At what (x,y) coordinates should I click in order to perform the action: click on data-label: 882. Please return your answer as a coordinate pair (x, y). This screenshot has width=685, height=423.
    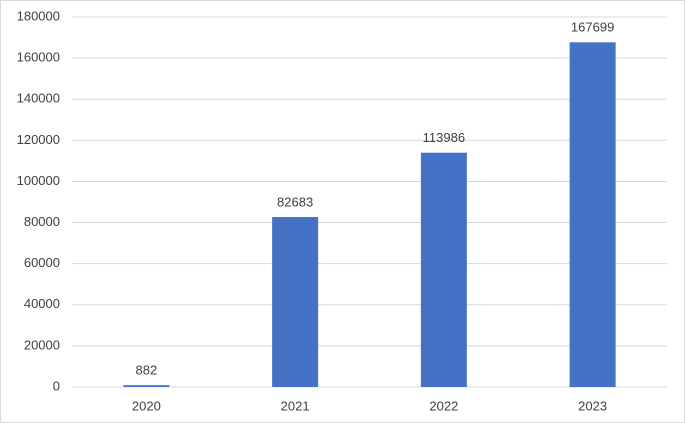
    Looking at the image, I should click on (147, 370).